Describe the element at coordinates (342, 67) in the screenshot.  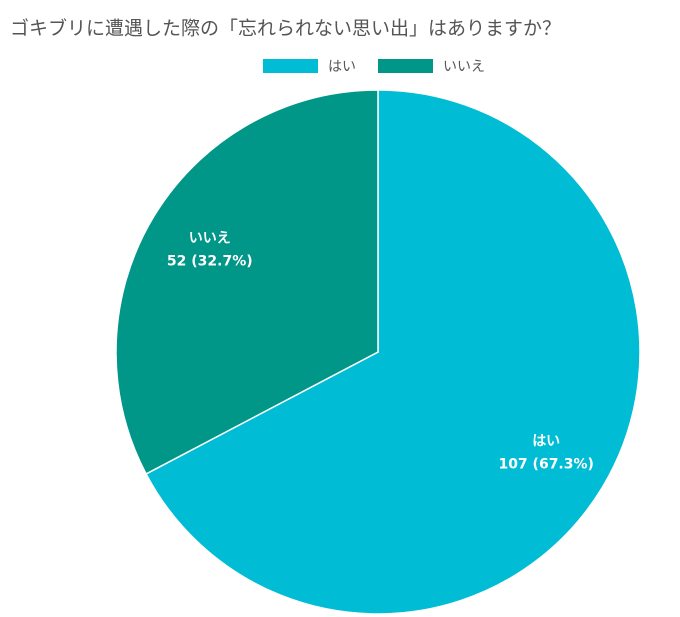
I see `legend-label: はい` at that location.